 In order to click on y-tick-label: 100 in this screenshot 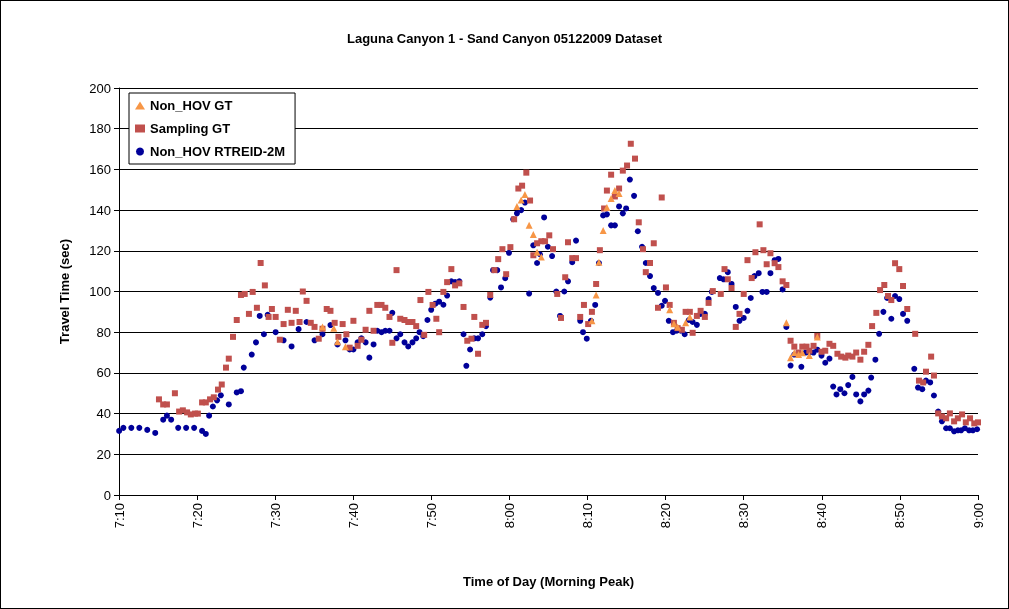, I will do `click(100, 291)`.